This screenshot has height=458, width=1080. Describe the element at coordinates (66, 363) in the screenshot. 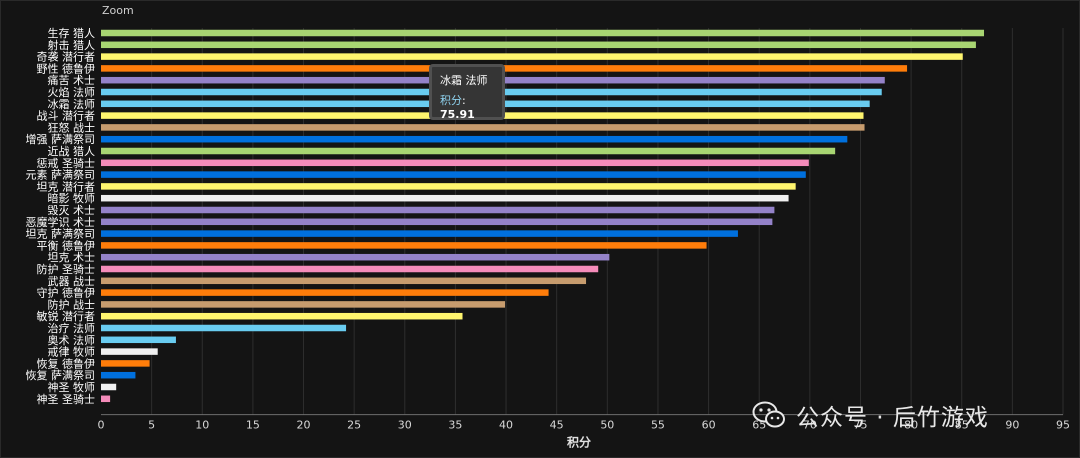

I see `y-tick-label: 恢复 德鲁伊` at that location.